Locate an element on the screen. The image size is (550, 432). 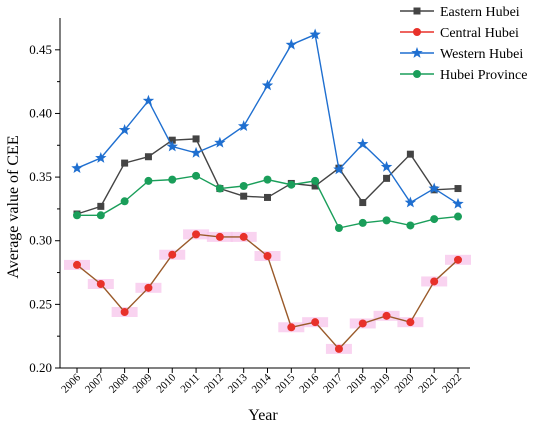
series-line is located at coordinates (268, 202).